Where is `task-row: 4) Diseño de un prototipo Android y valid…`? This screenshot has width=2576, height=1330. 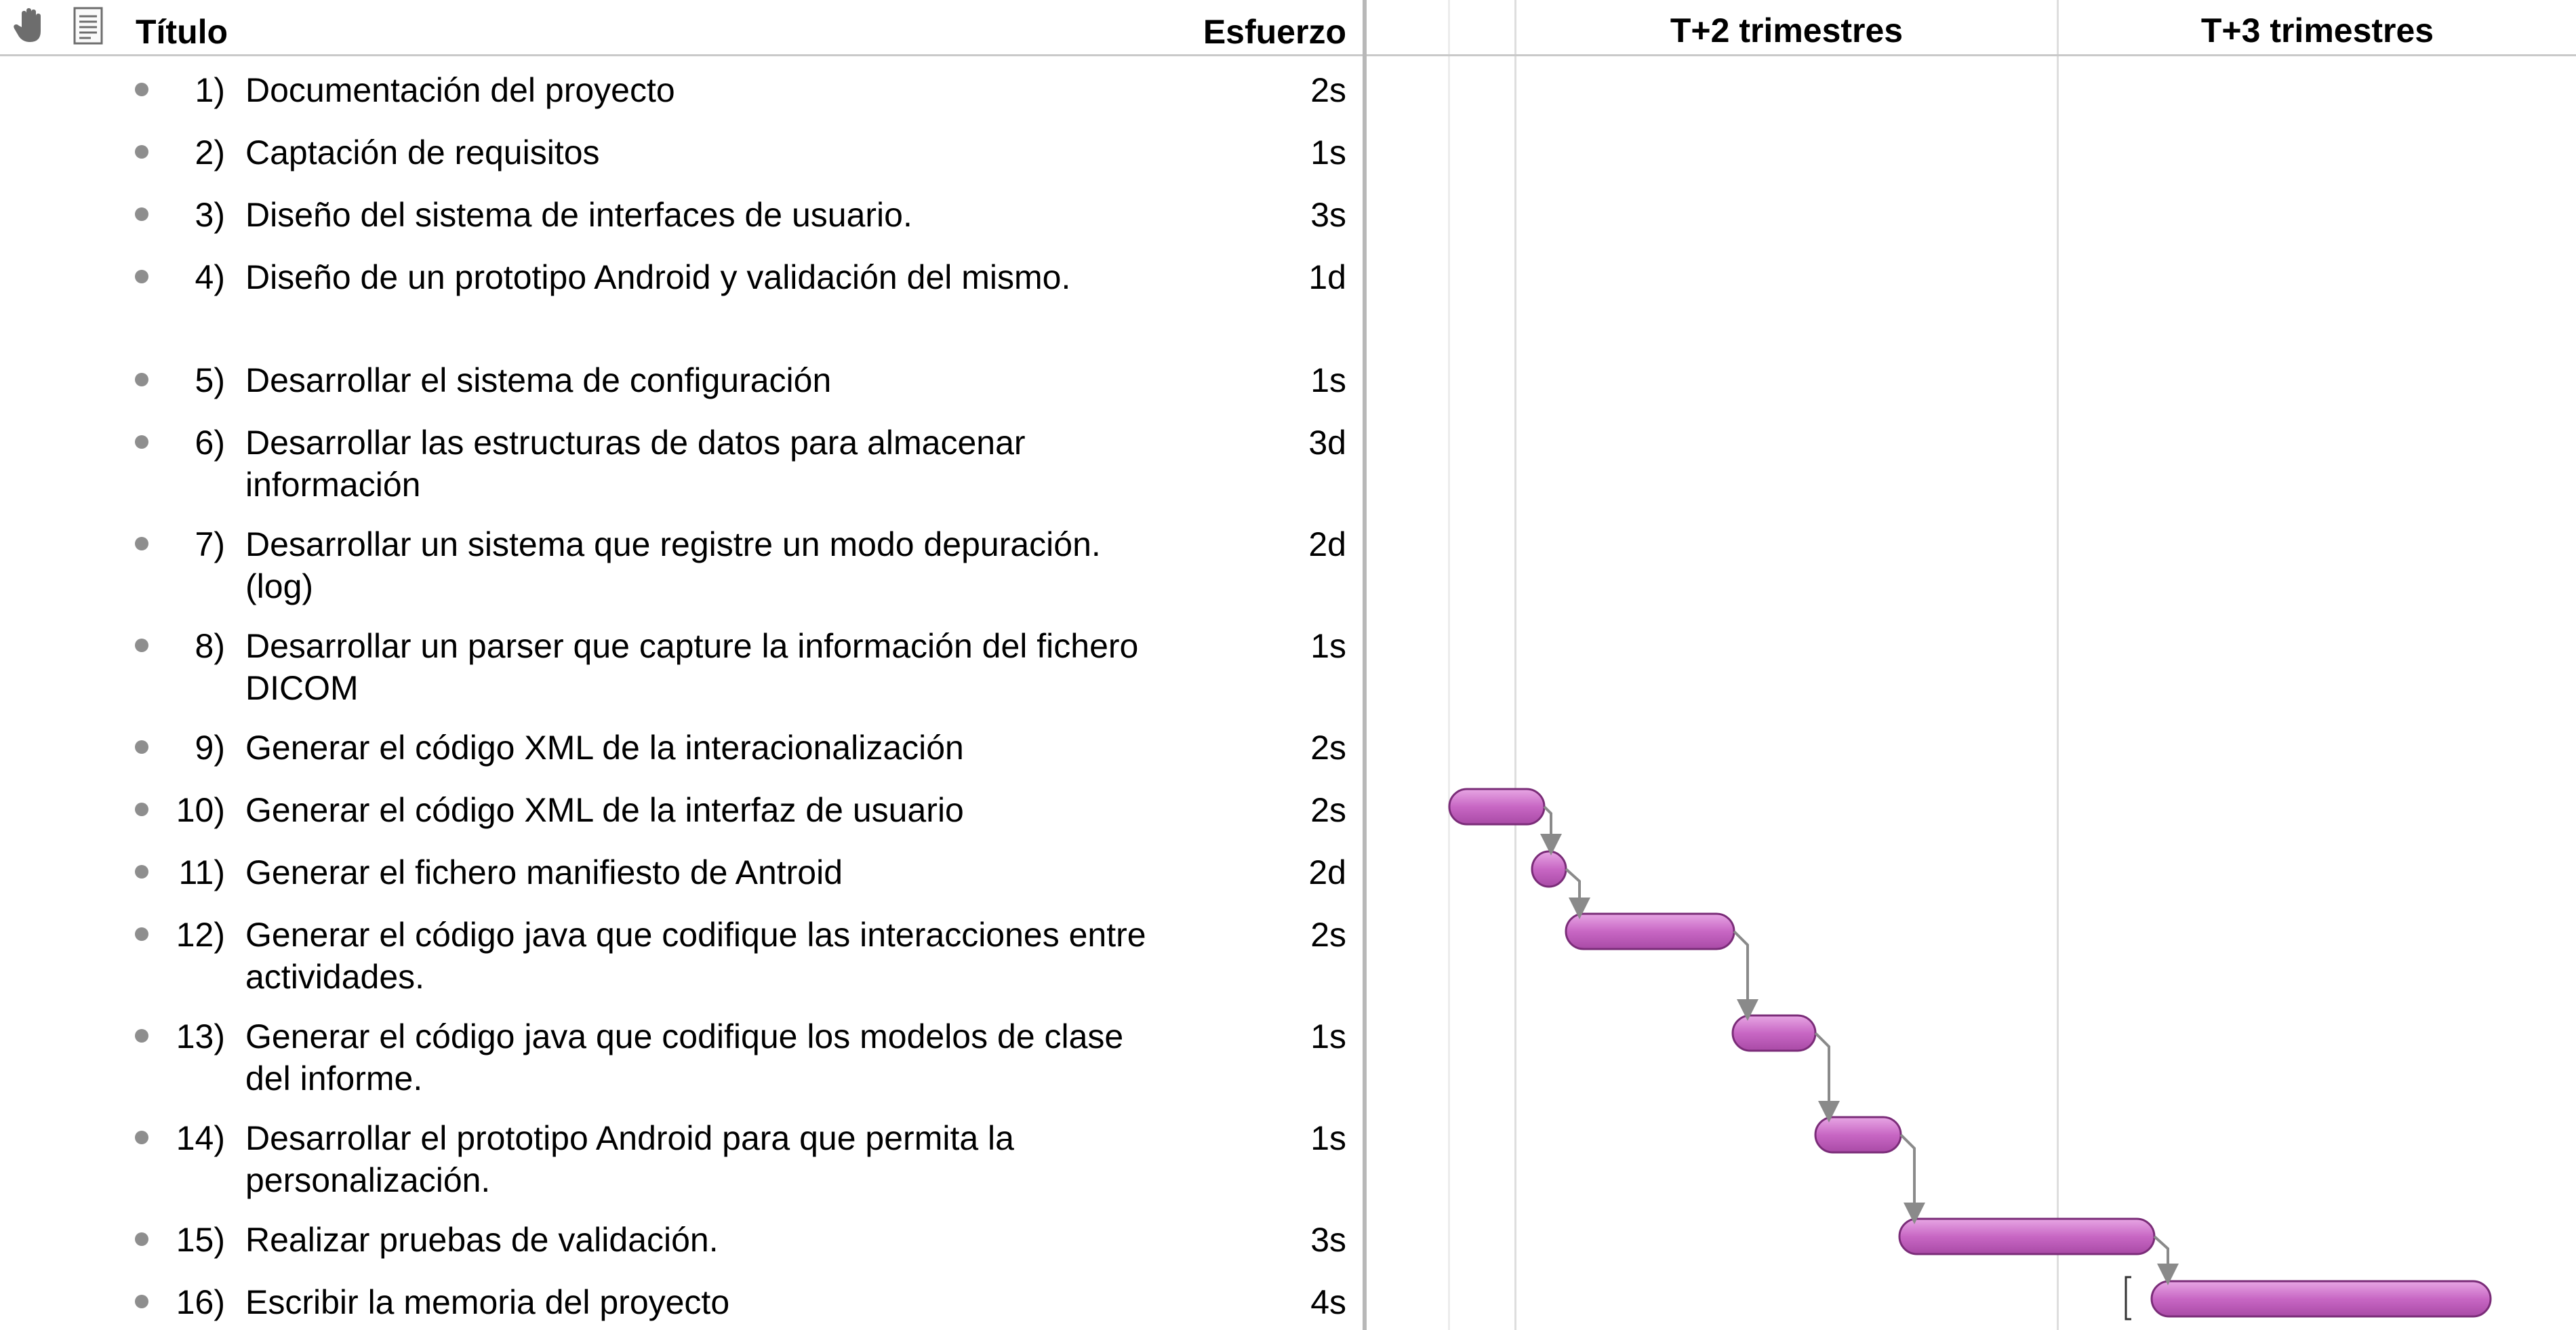 task-row: 4) Diseño de un prototipo Android y valid… is located at coordinates (681, 306).